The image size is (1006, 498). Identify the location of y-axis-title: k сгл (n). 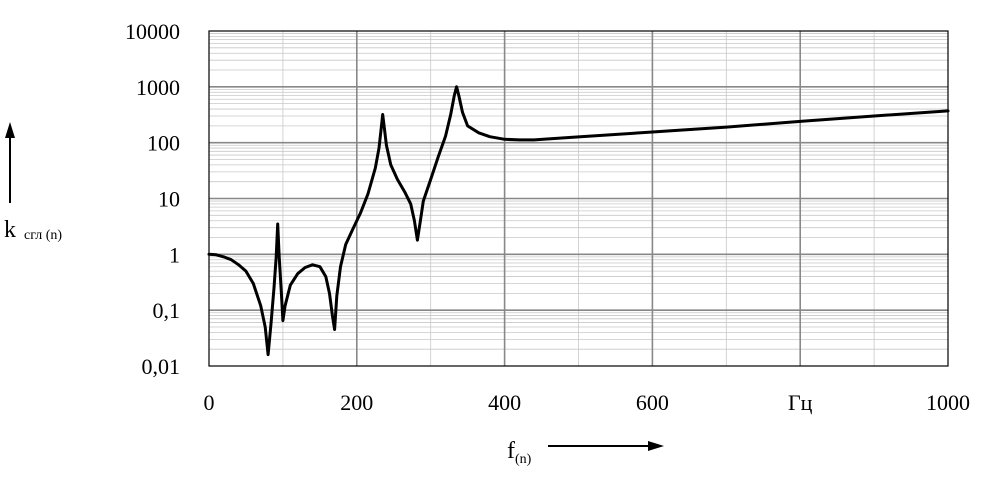
(33, 182).